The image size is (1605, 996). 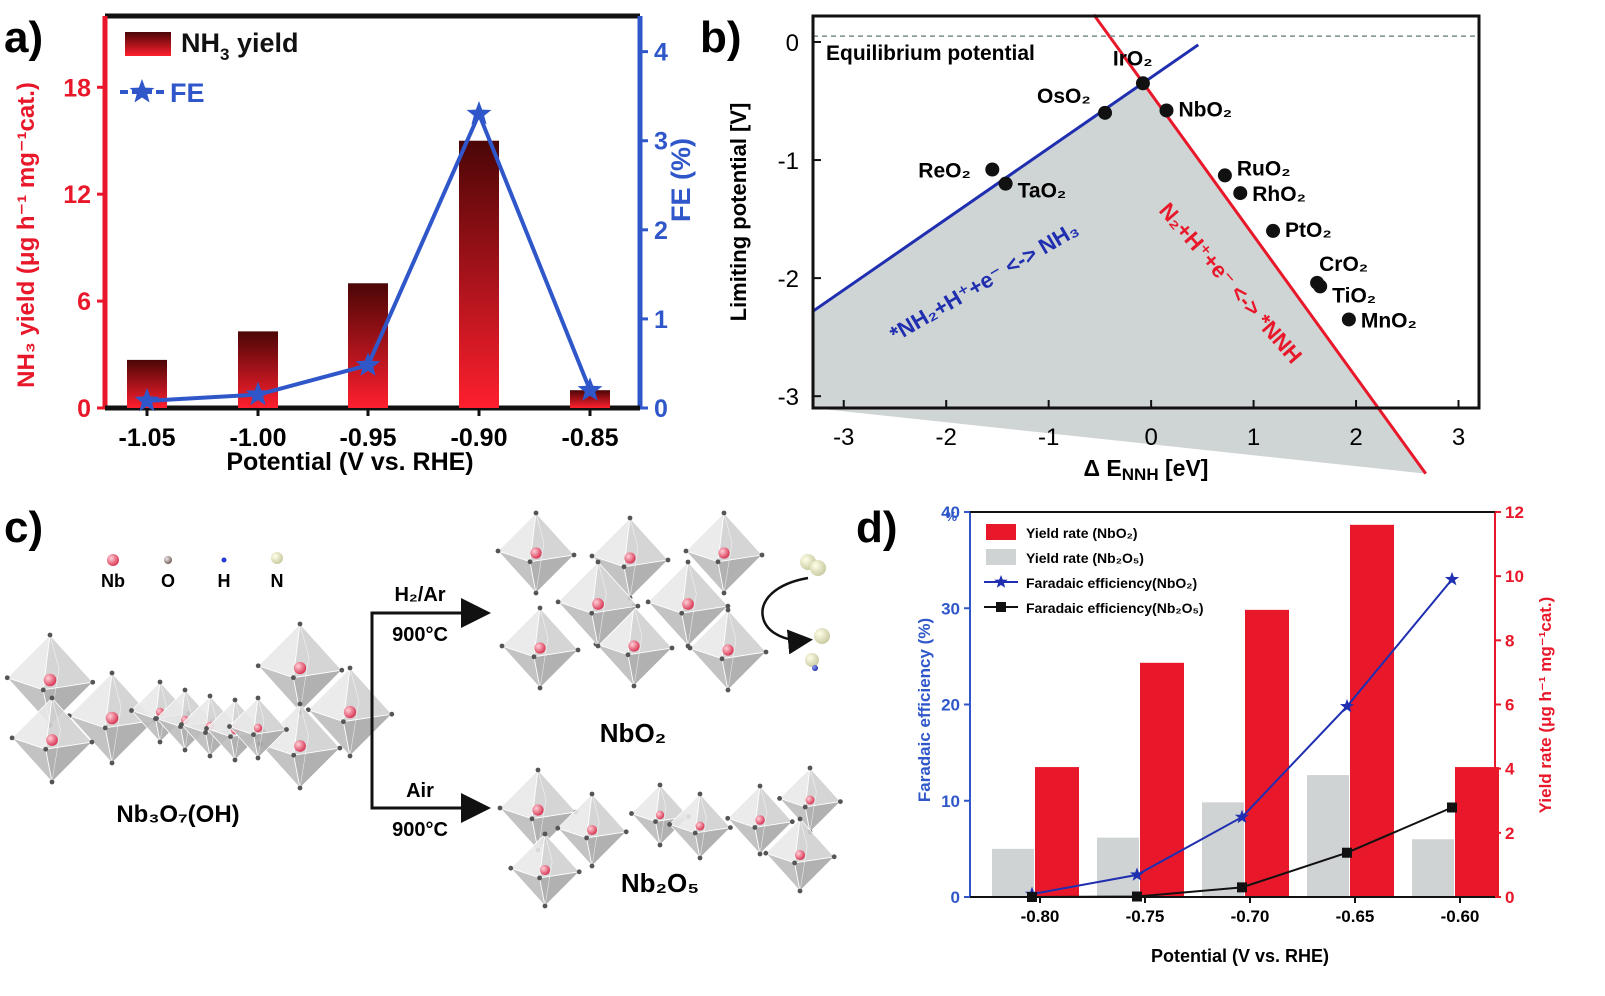 I want to click on legend-h-atom, so click(x=224, y=560).